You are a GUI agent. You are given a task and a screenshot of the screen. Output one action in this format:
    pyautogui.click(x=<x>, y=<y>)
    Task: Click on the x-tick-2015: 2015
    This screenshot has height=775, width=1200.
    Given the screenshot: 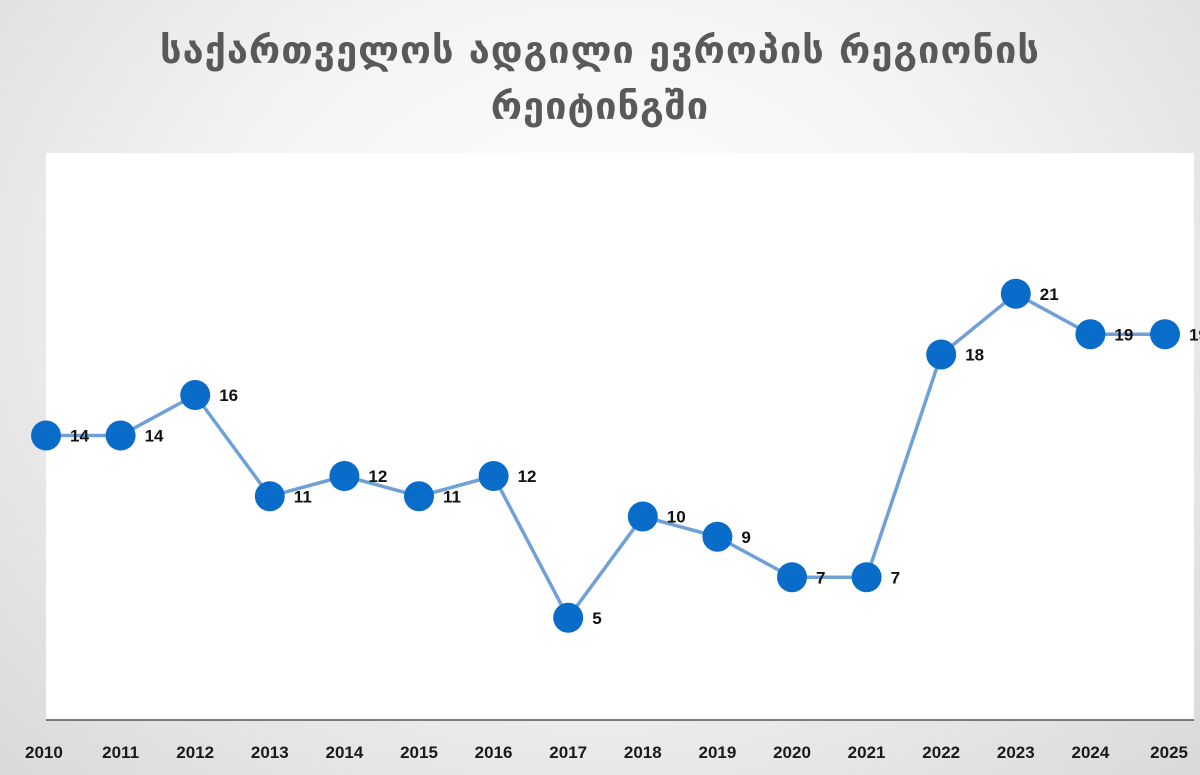 What is the action you would take?
    pyautogui.click(x=419, y=752)
    